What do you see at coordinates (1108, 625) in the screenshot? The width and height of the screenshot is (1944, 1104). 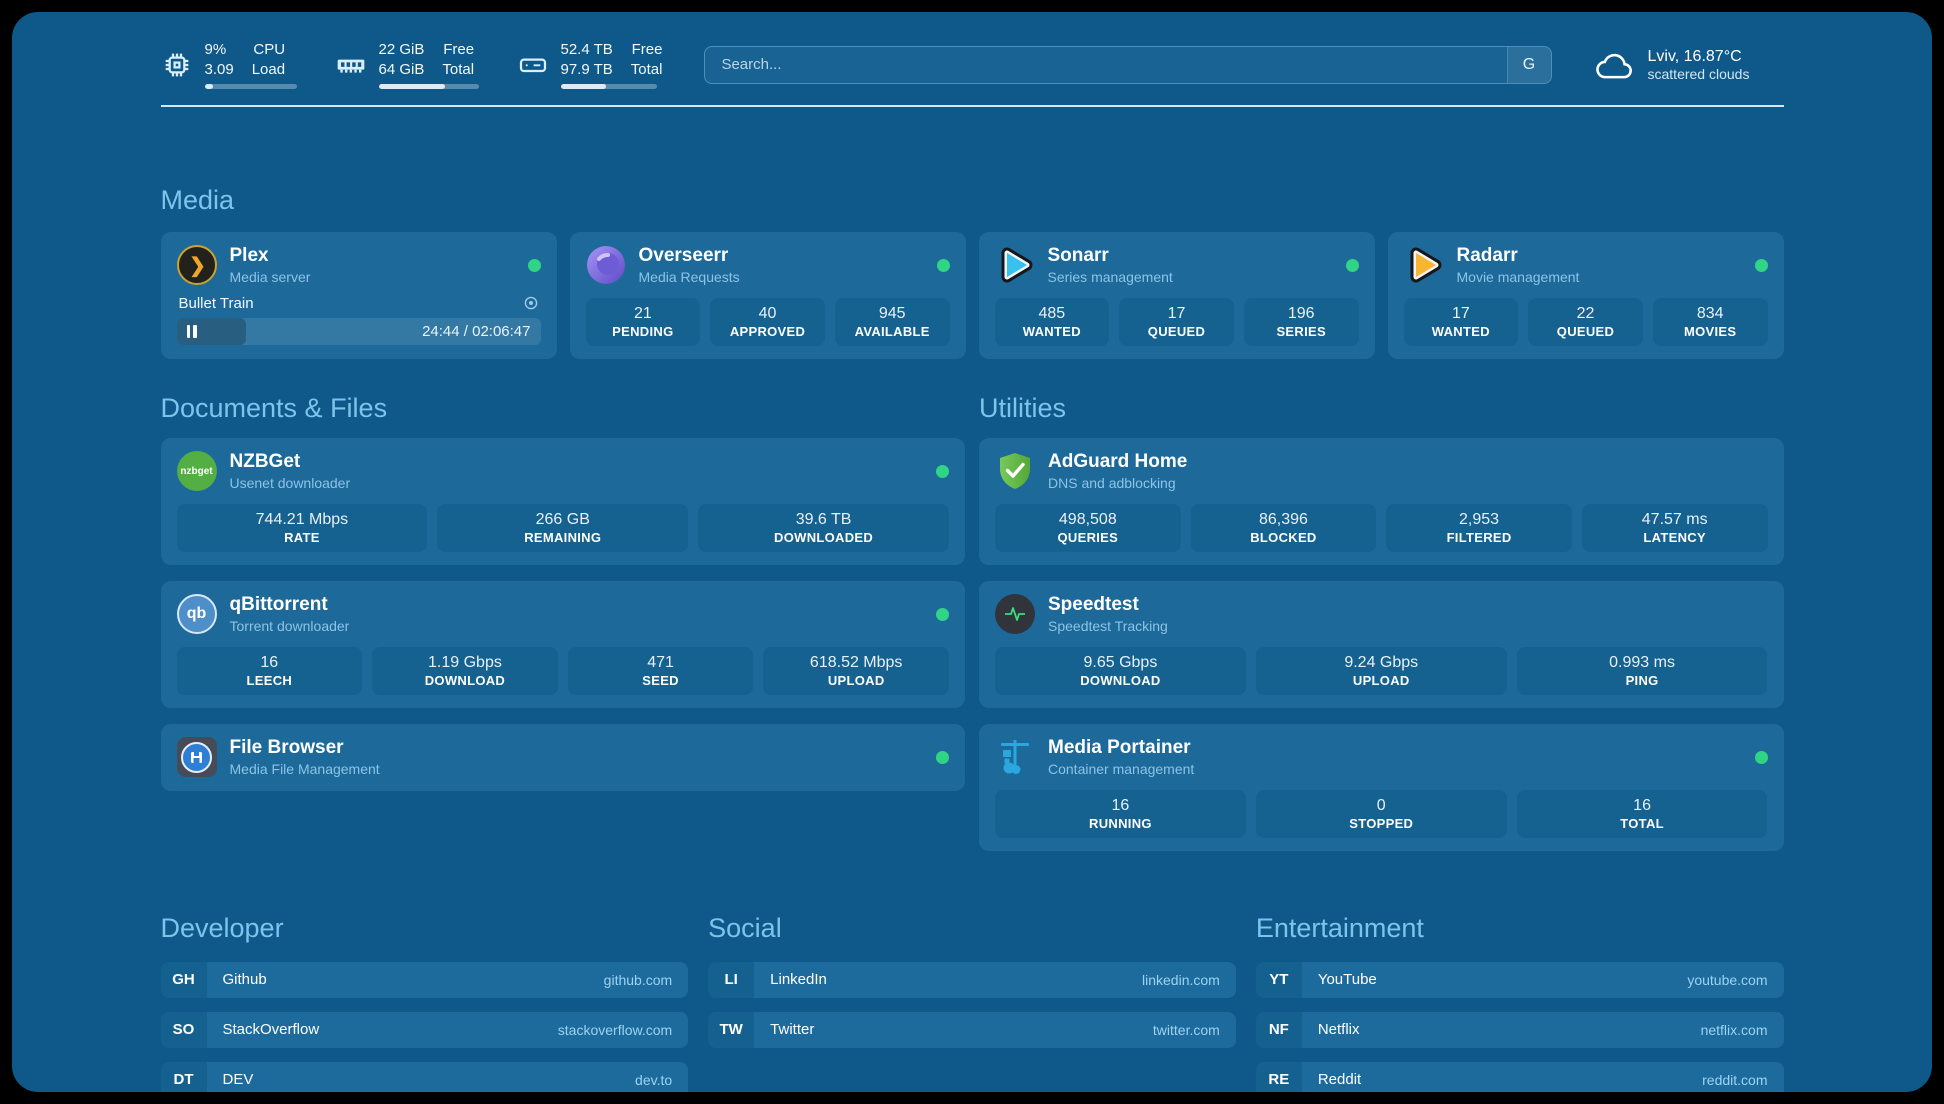 I see `app-description: Speedtest Tracking` at bounding box center [1108, 625].